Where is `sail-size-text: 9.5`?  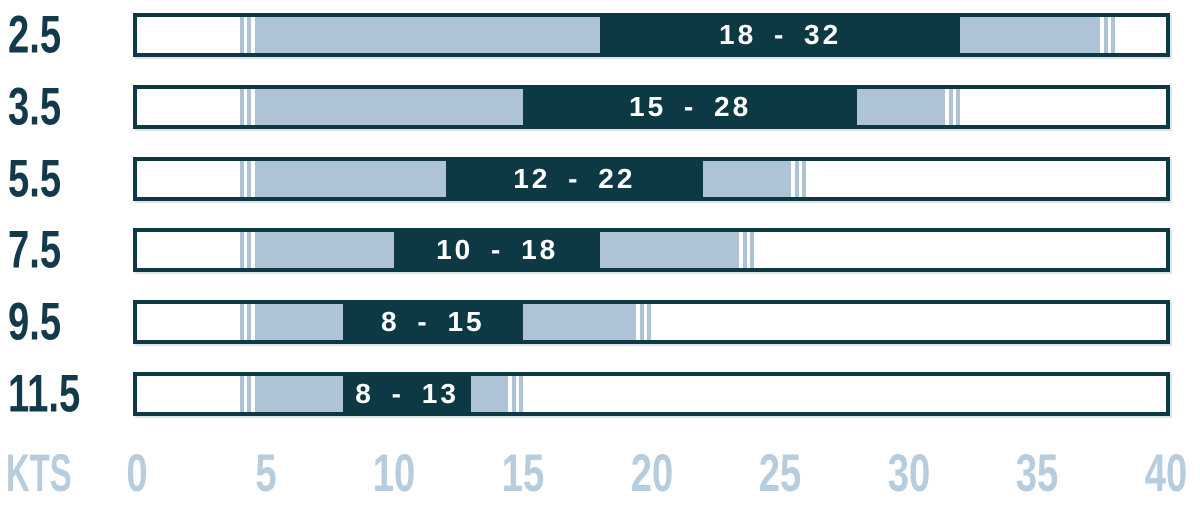 sail-size-text: 9.5 is located at coordinates (35, 322).